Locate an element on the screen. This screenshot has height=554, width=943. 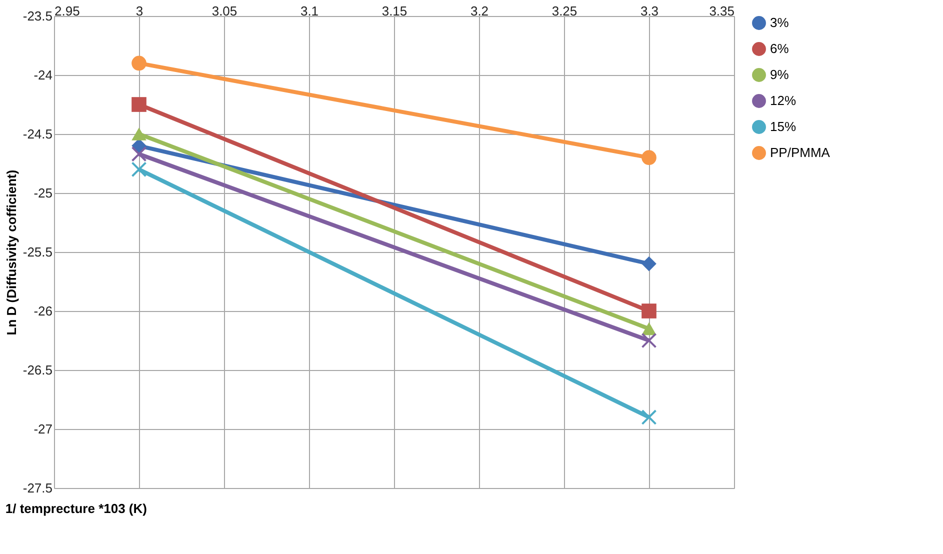
legend-label: PP/PMMA is located at coordinates (800, 152).